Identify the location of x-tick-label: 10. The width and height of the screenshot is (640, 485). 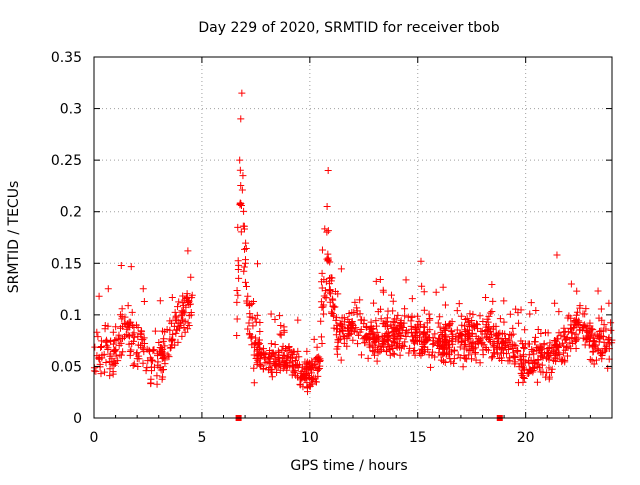
(310, 438).